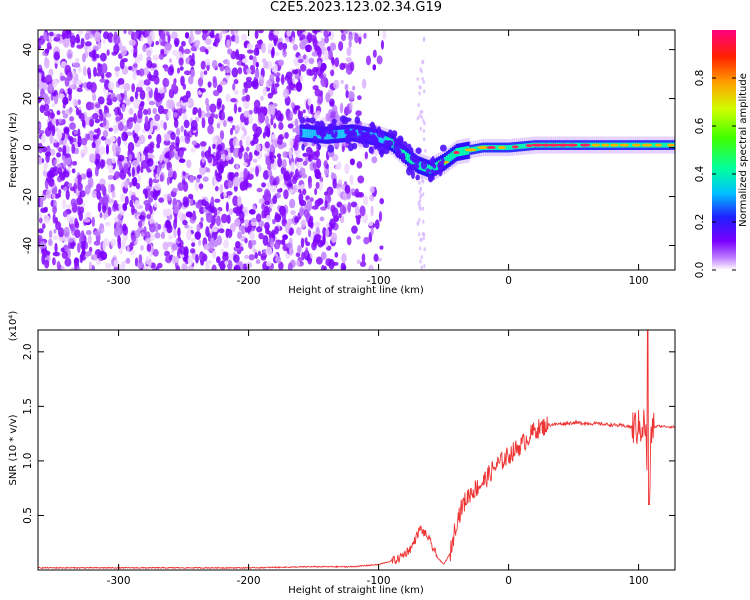  I want to click on colorbar-ticks: 0.0 0.2 0.4 0.6 0.8, so click(715, 174).